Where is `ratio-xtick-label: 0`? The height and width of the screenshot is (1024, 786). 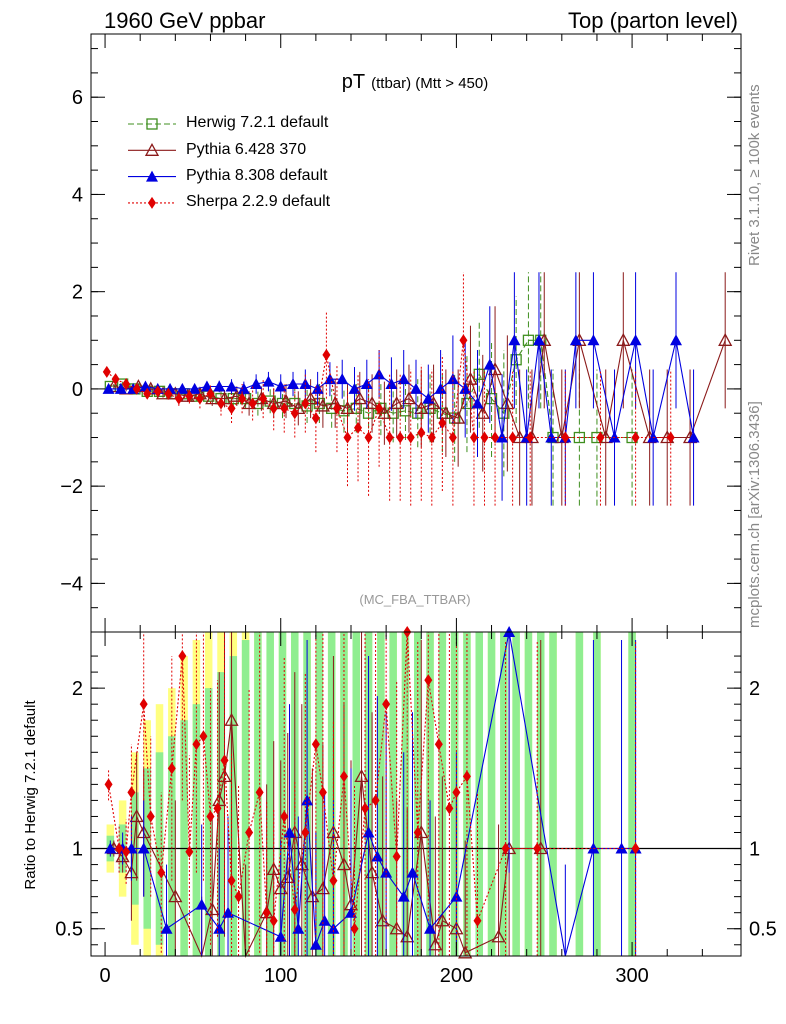 ratio-xtick-label: 0 is located at coordinates (104, 976).